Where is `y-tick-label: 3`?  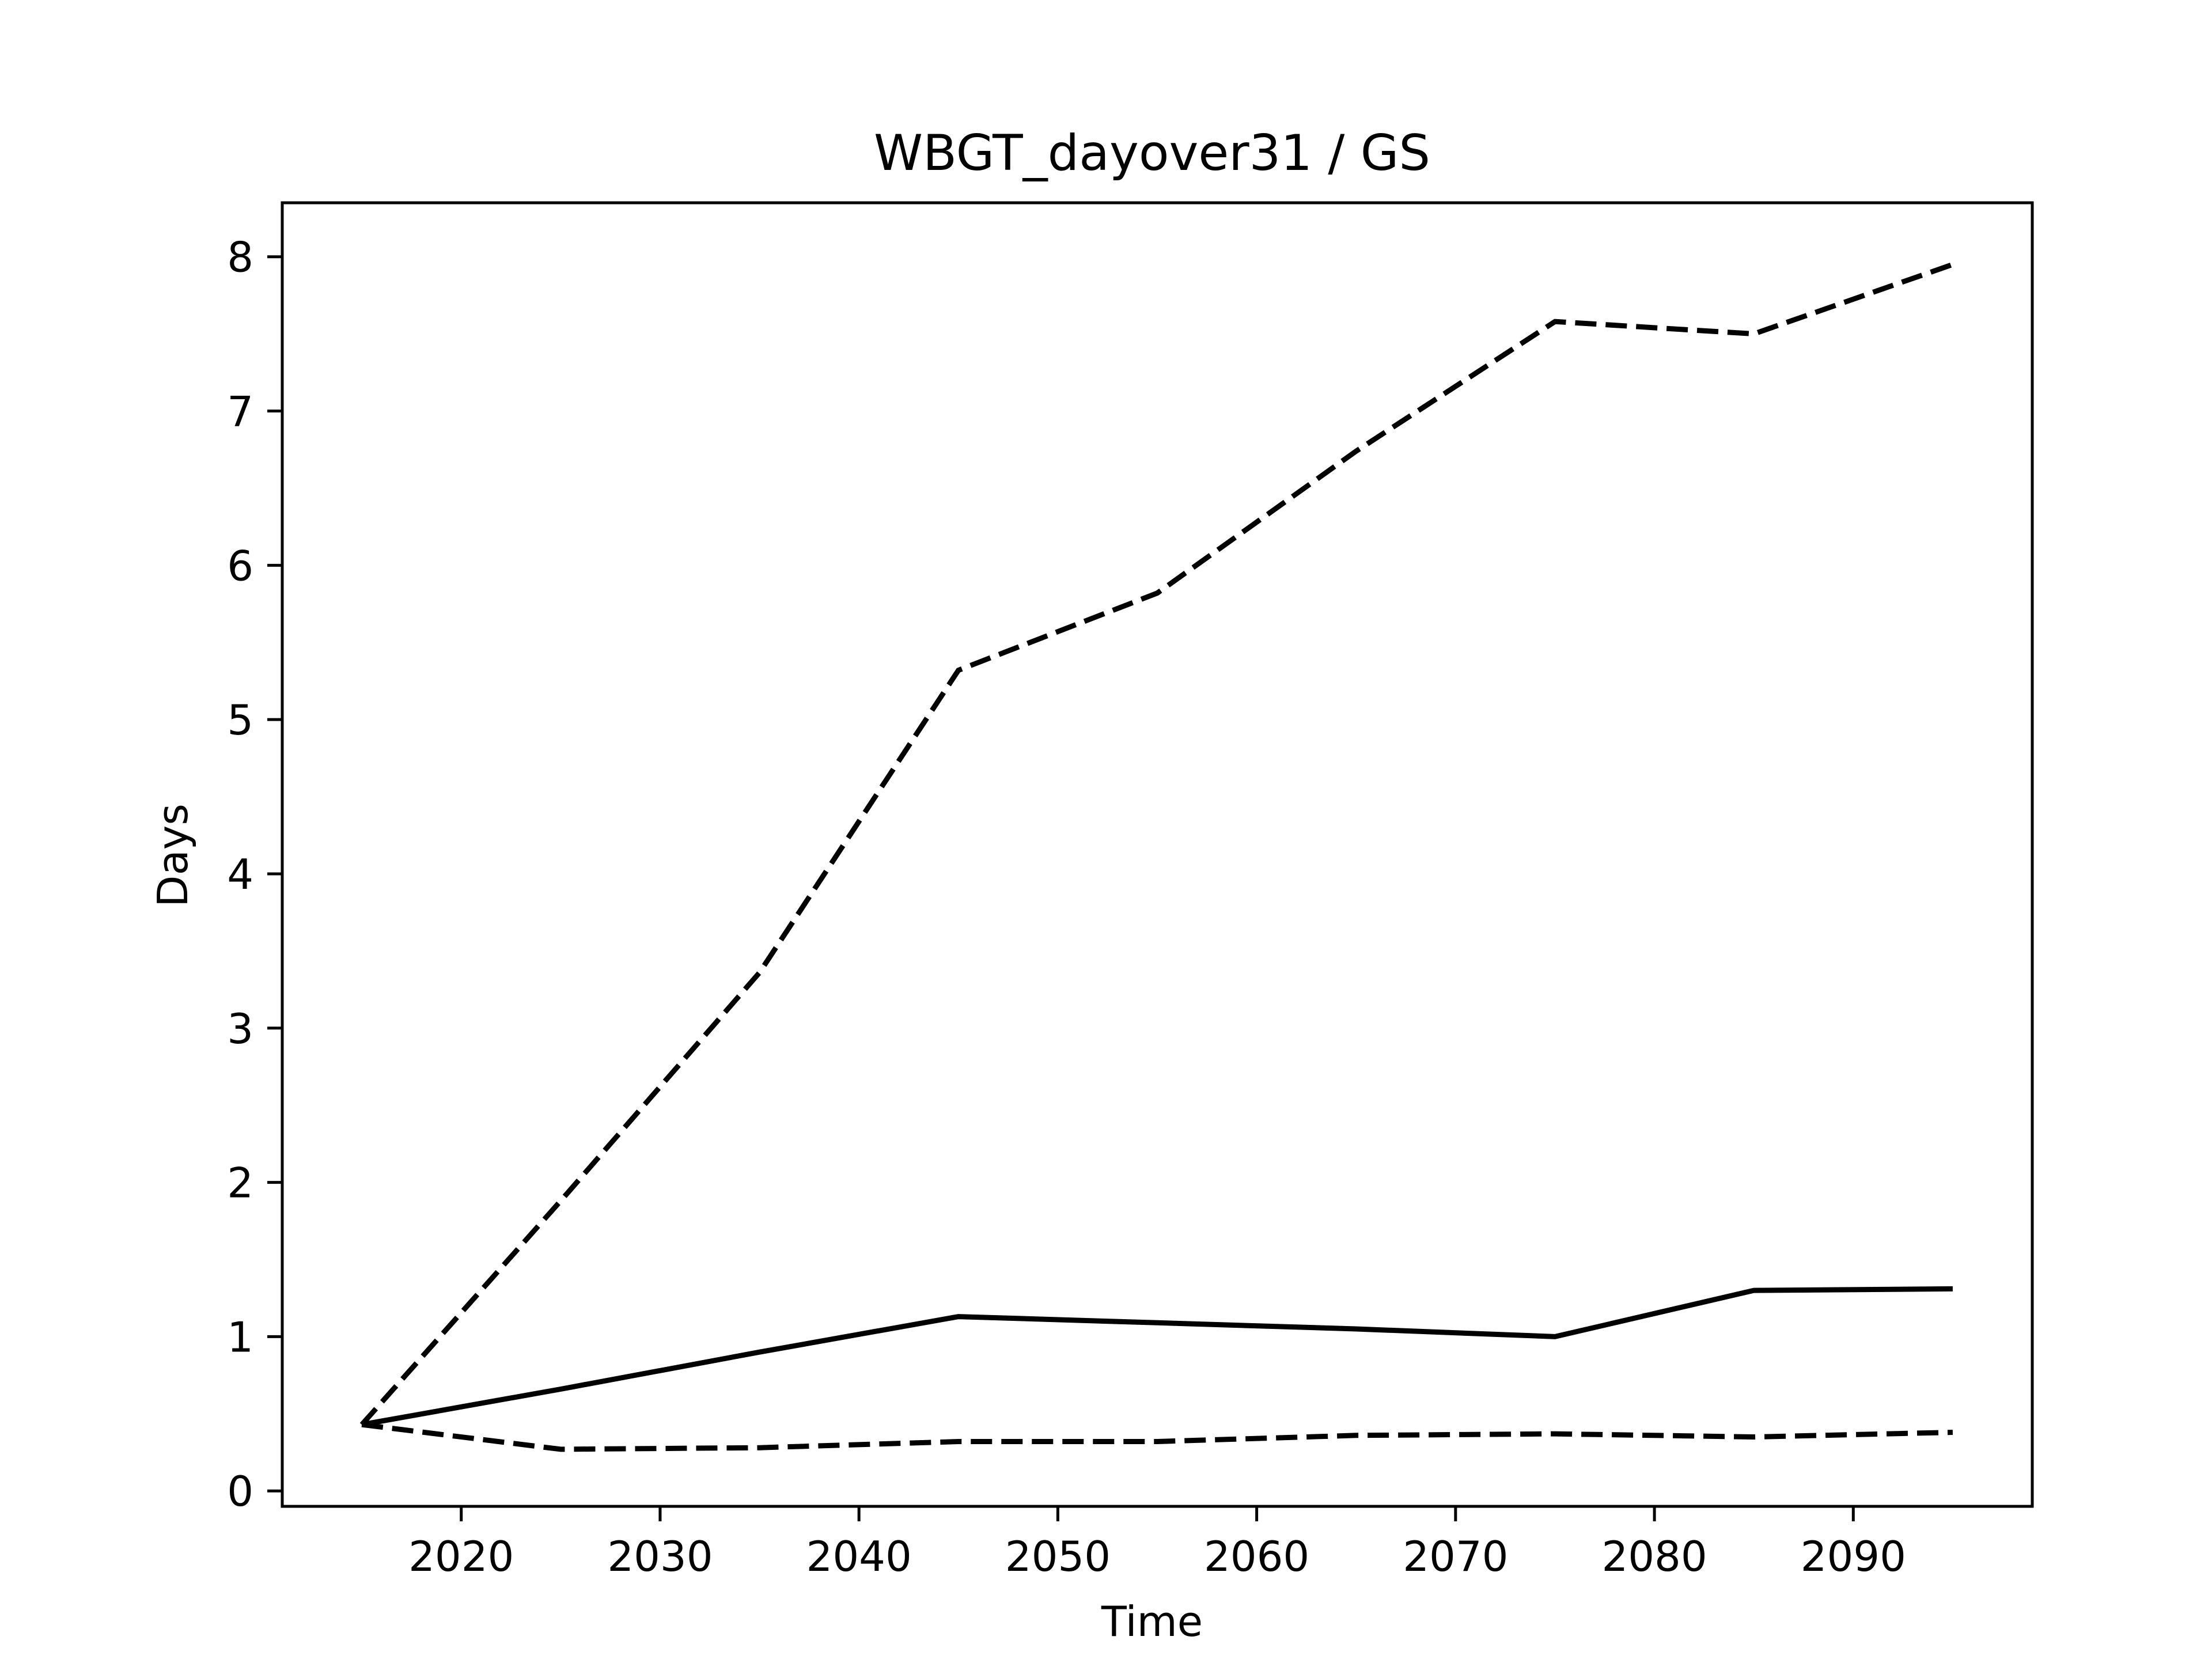 y-tick-label: 3 is located at coordinates (240, 1029).